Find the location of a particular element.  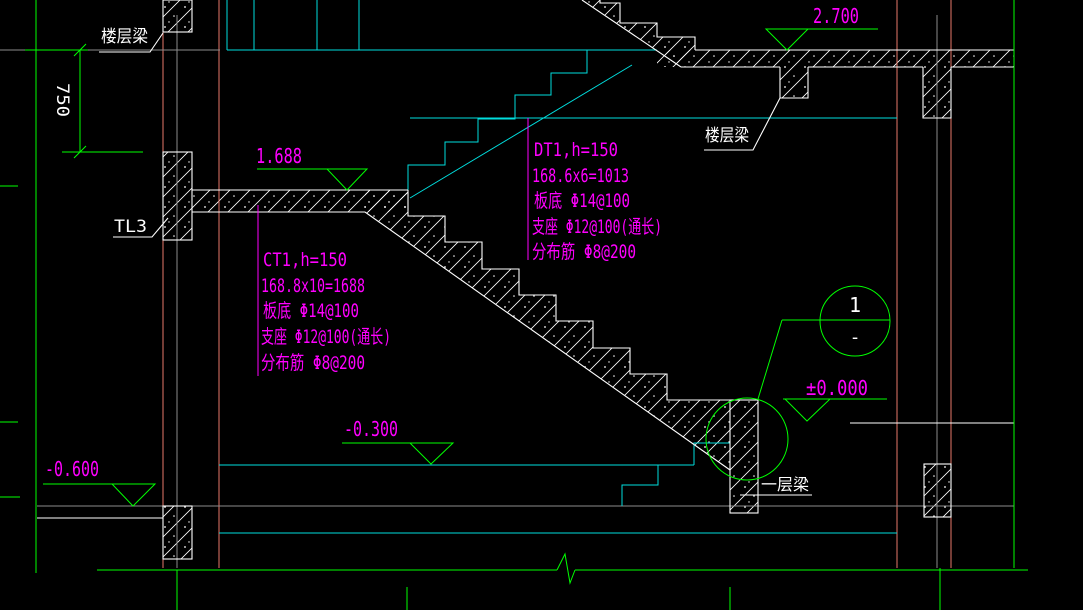

detail-callout-leader is located at coordinates (770, 359).